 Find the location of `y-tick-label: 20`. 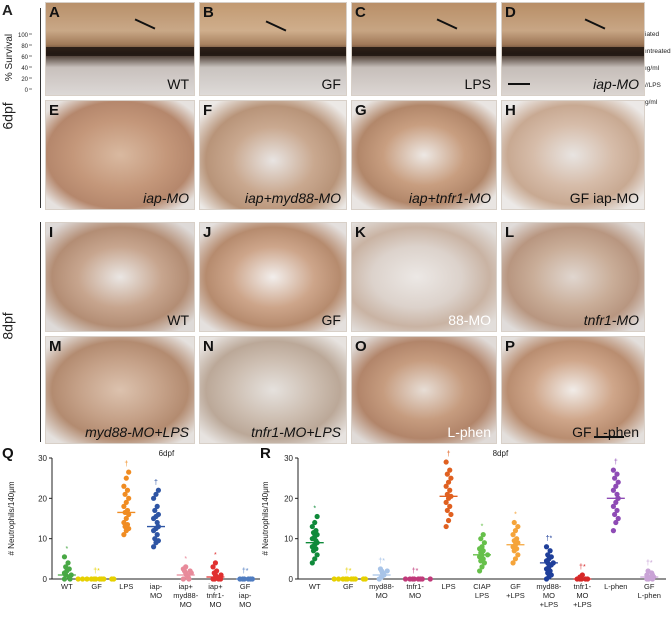

y-tick-label: 20 is located at coordinates (42, 498).